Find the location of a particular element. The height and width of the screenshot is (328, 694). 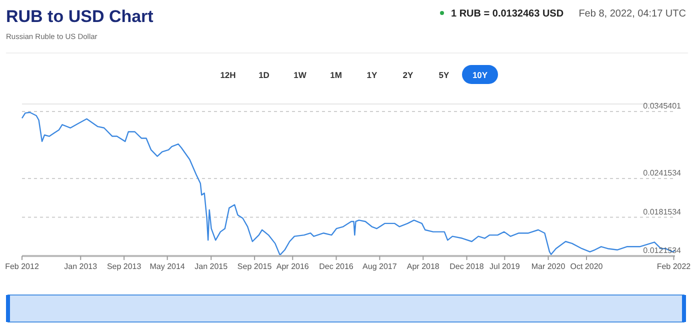

text: 1D is located at coordinates (264, 75).